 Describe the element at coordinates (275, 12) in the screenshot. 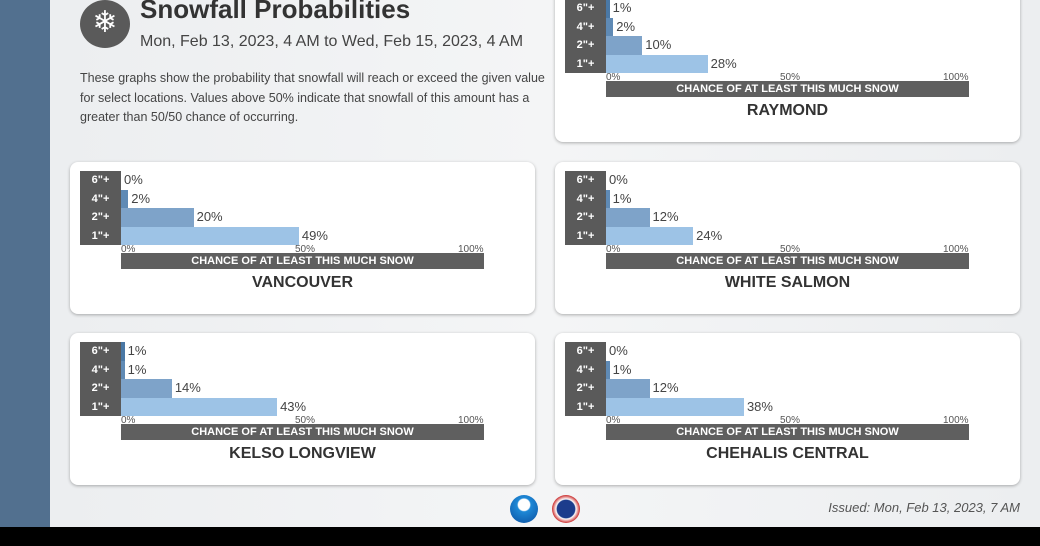

I see `page-title: Snowfall Probabilities` at that location.